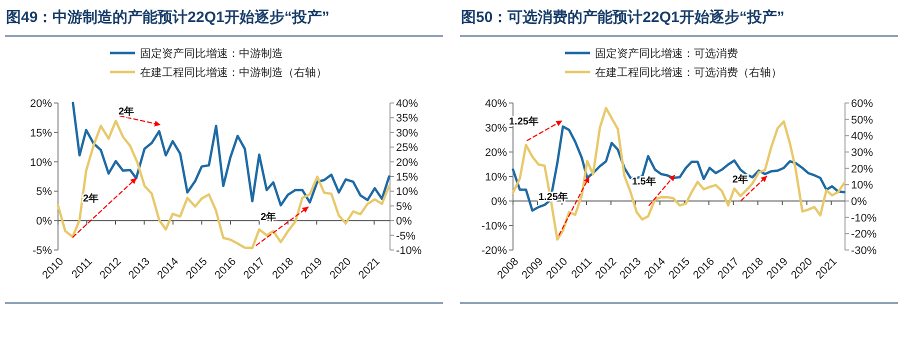 This screenshot has width=910, height=337. I want to click on legend-label: 在建工程同比增速：可选消费（右轴）, so click(688, 72).